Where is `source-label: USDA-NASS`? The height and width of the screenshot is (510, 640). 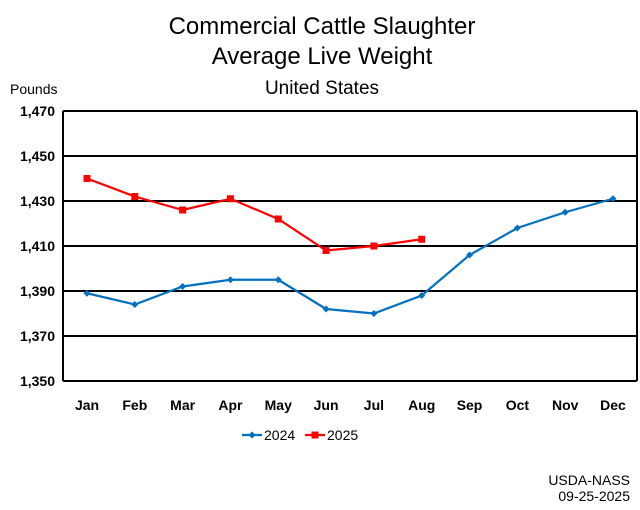 source-label: USDA-NASS is located at coordinates (589, 480).